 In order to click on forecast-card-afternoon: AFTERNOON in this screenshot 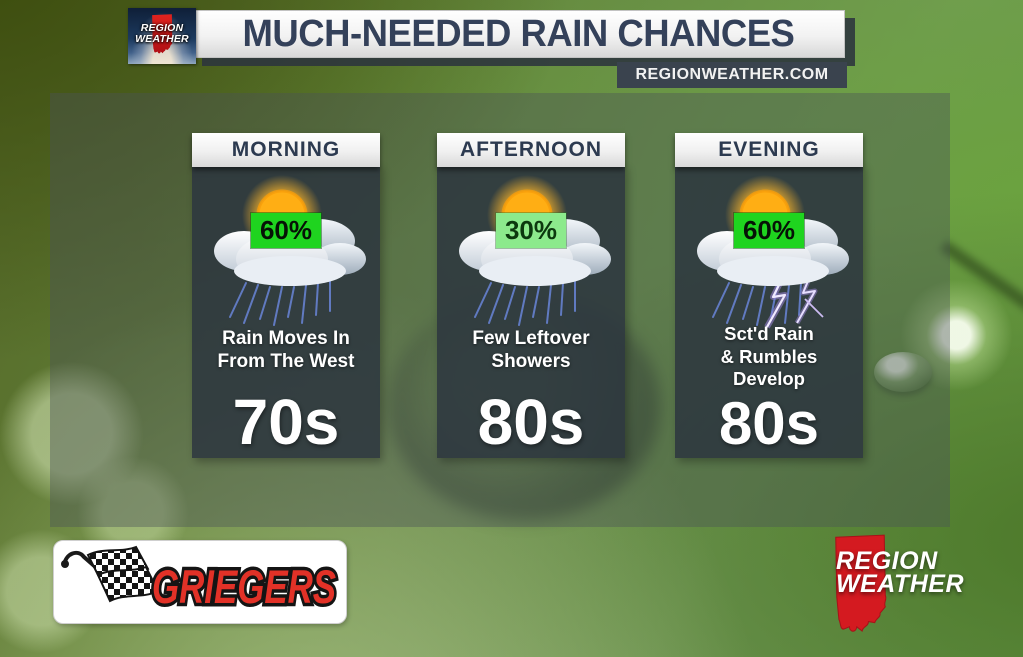, I will do `click(531, 295)`.